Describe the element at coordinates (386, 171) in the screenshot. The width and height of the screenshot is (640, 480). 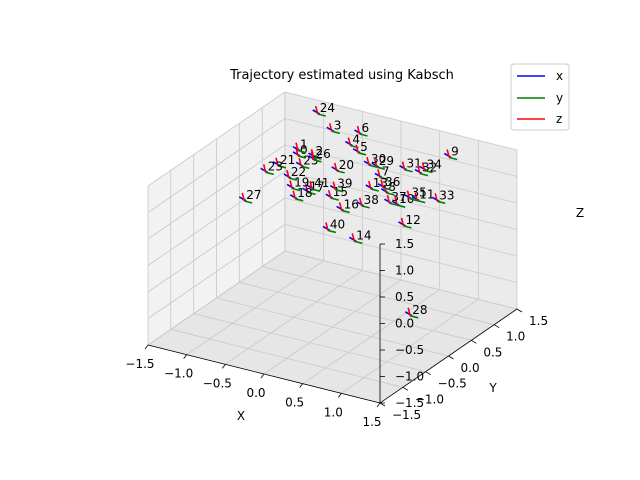
I see `pose-label: 7` at that location.